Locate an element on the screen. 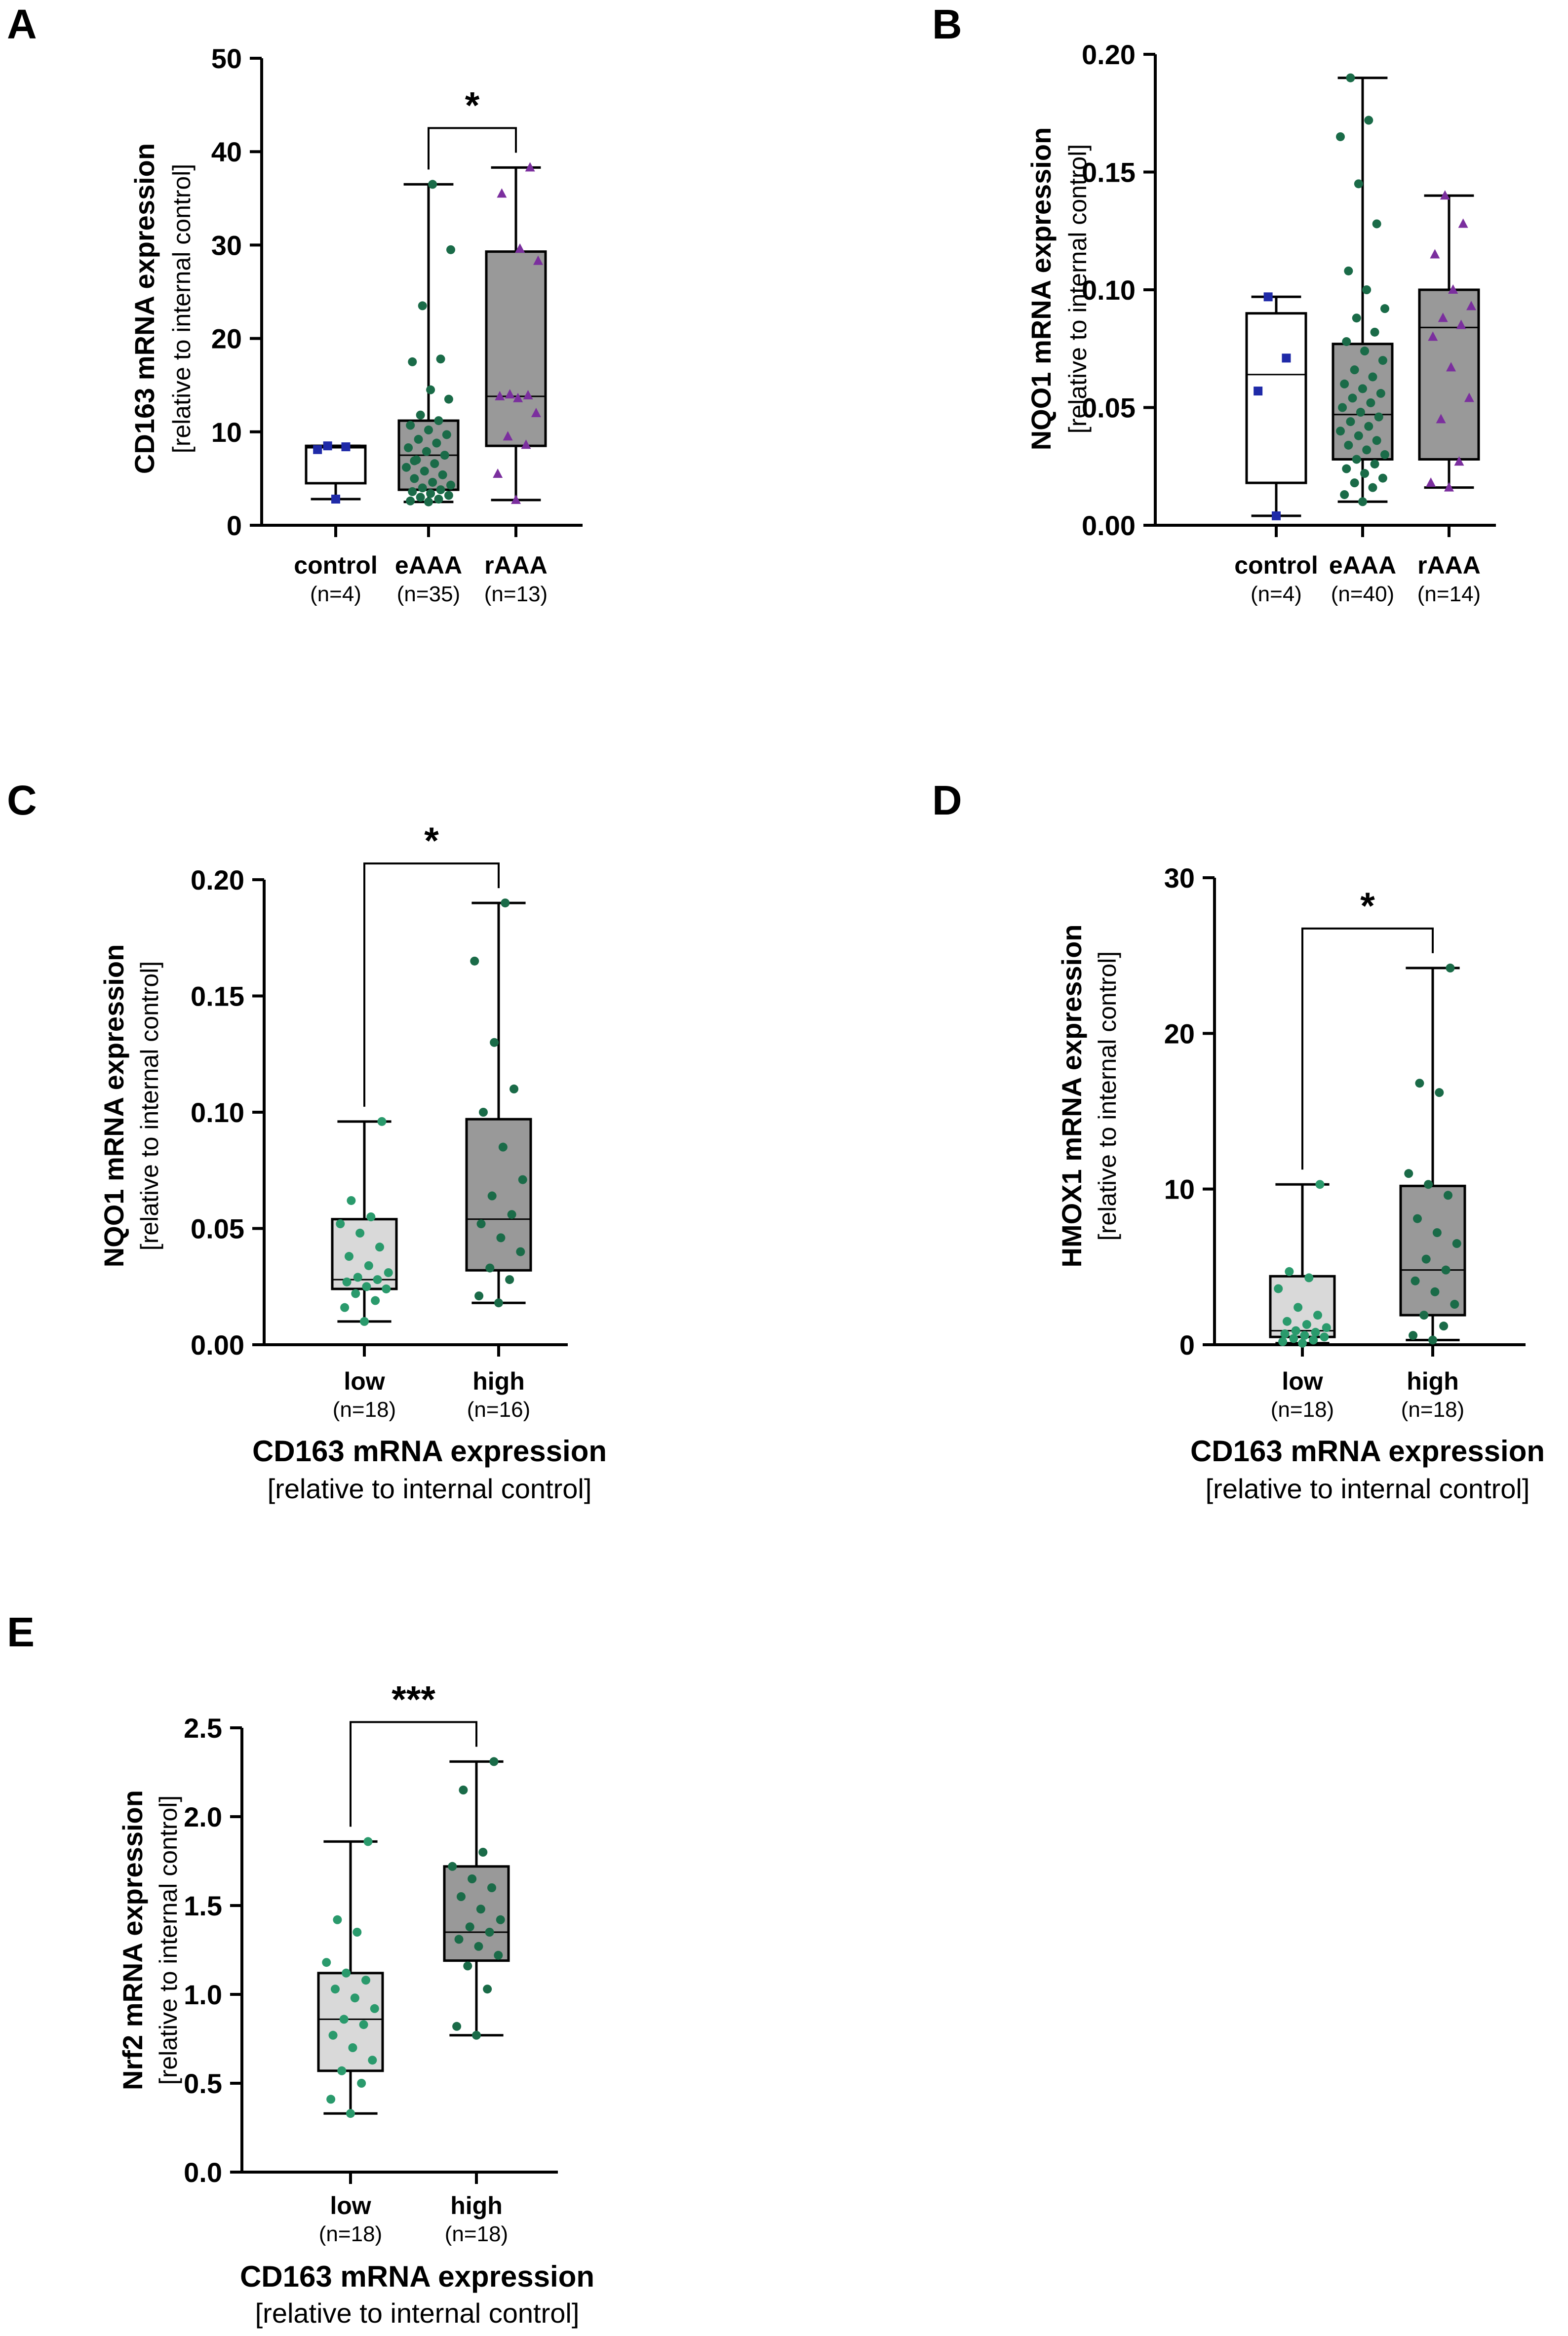  y-tick-label: 0.20 is located at coordinates (1109, 54).